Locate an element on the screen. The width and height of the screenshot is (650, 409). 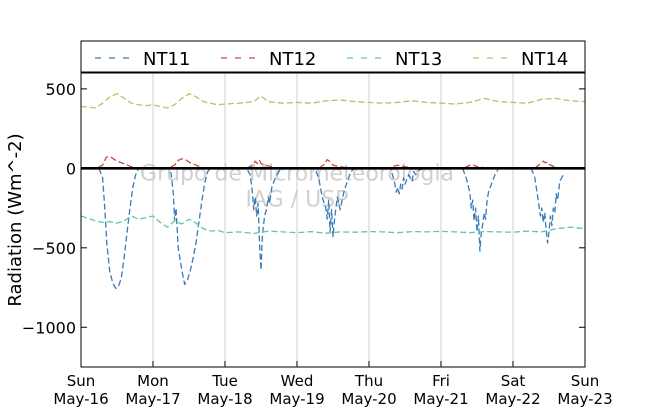
y-axis-label-group: Radiation (Wm^-2) is located at coordinates (15, 219).